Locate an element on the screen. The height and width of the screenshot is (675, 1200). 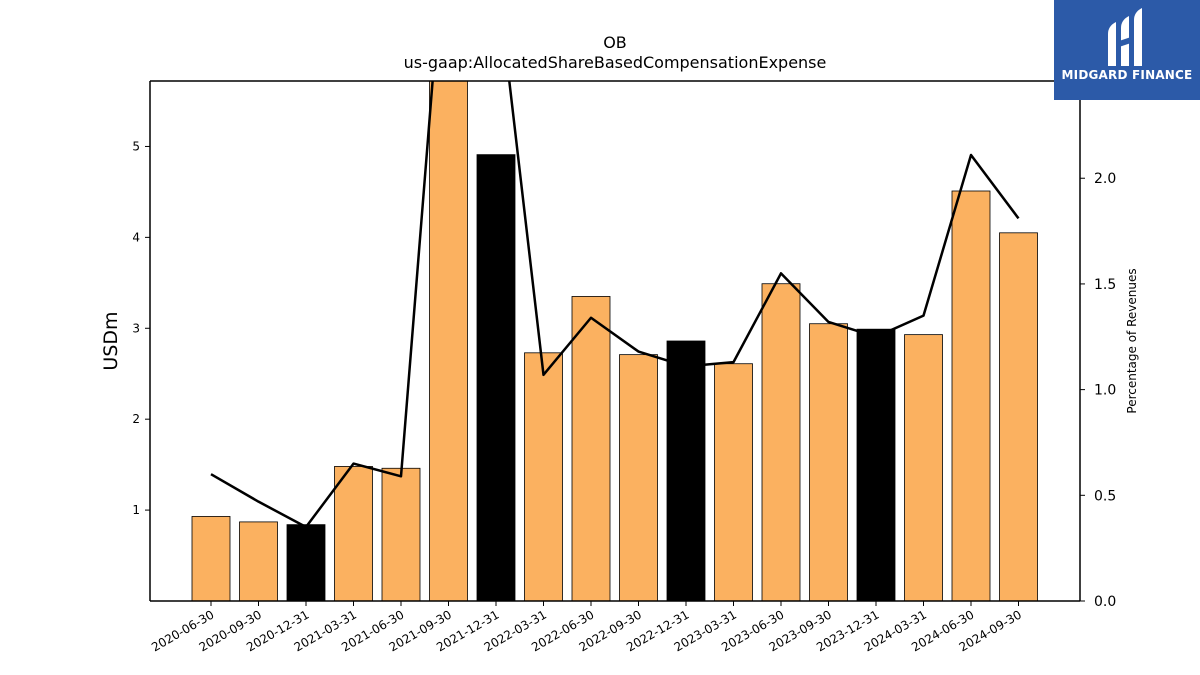
y-tick-label: 3 is located at coordinates (136, 328).